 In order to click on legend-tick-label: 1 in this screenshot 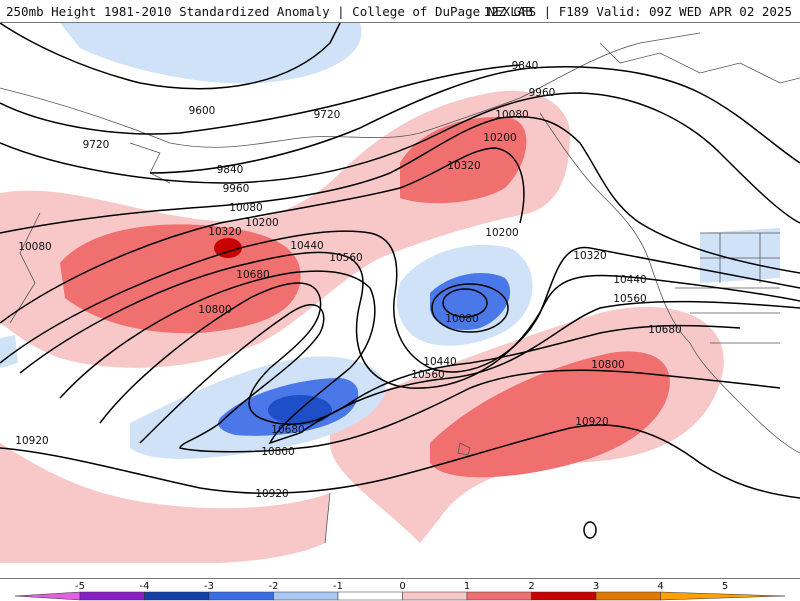, I will do `click(467, 586)`.